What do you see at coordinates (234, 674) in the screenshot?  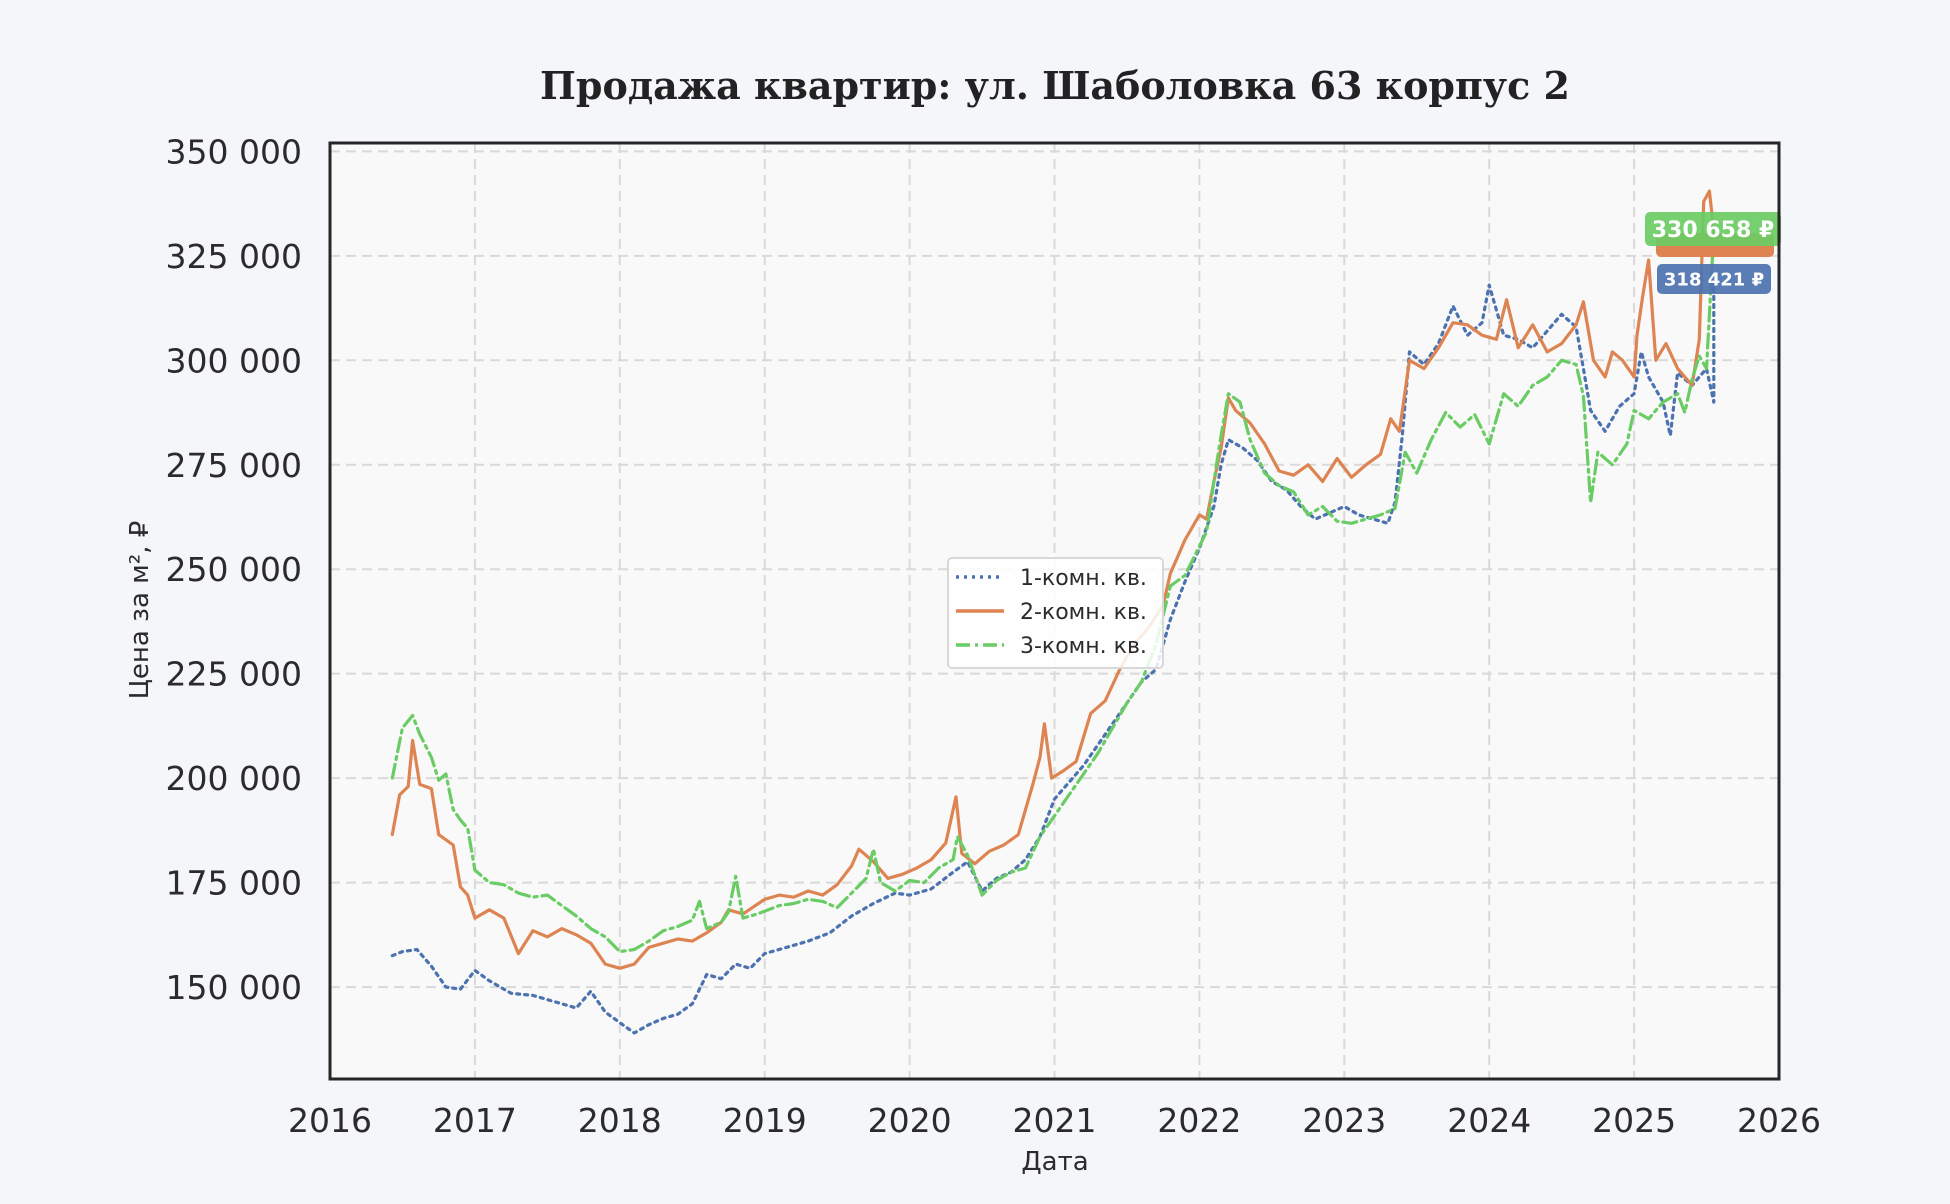 I see `y-tick-label: 225 000` at bounding box center [234, 674].